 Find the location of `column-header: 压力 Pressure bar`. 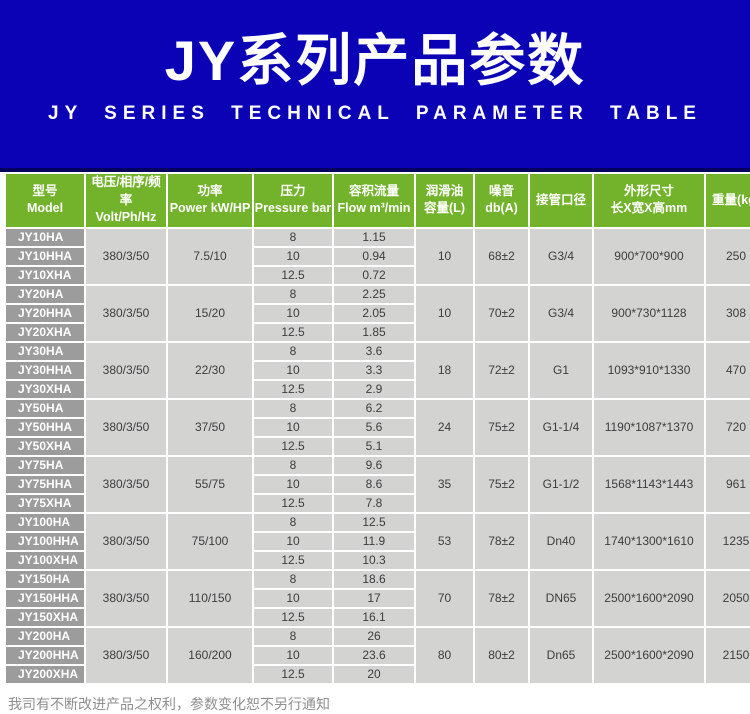

column-header: 压力 Pressure bar is located at coordinates (293, 200).